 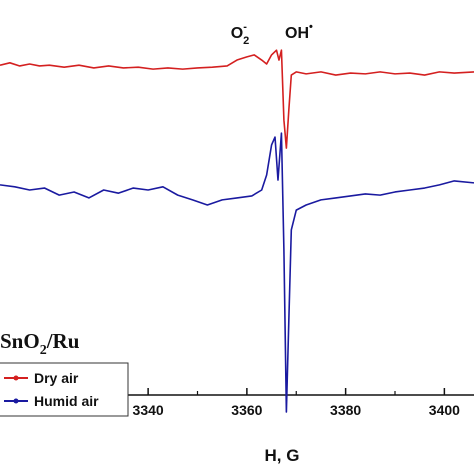 I want to click on label-sup: -, so click(x=245, y=27).